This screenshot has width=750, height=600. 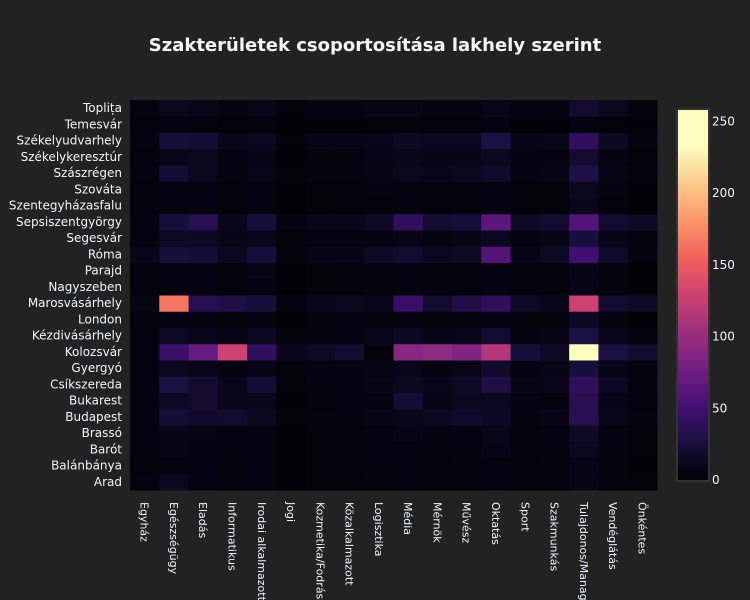 What do you see at coordinates (65, 206) in the screenshot?
I see `y-tick-label: Szentegyházasfalu` at bounding box center [65, 206].